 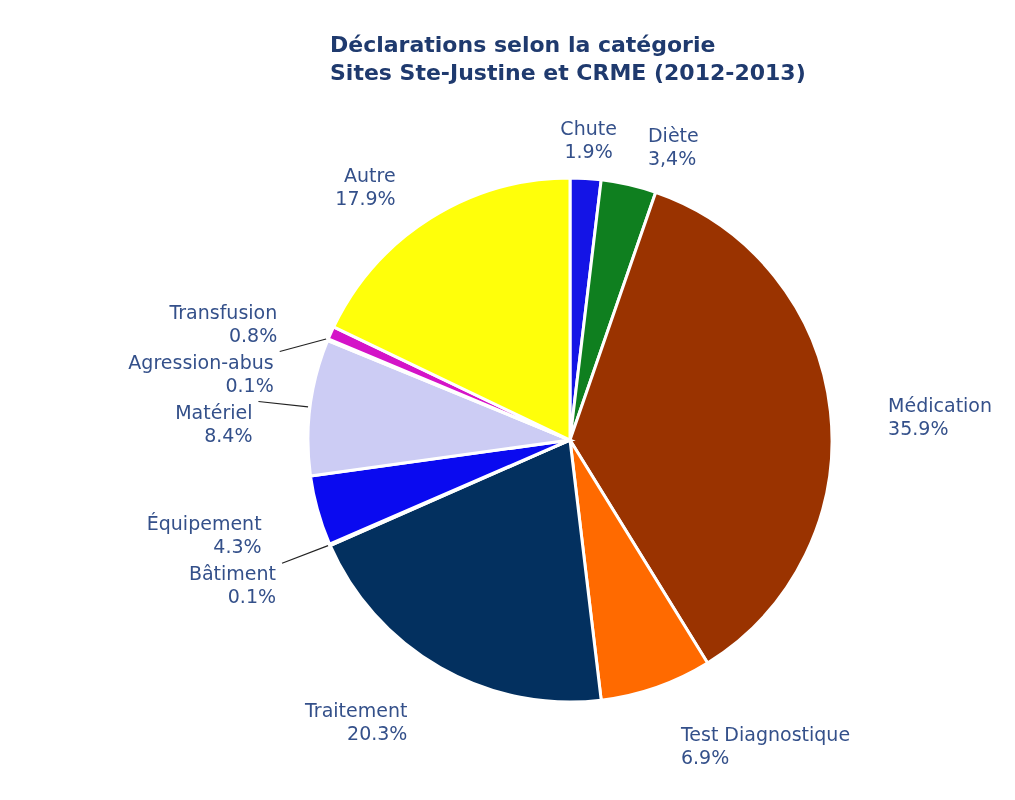 I want to click on chart-subtitle: Sites Ste-Justine et CRME (2012-2013), so click(x=568, y=72).